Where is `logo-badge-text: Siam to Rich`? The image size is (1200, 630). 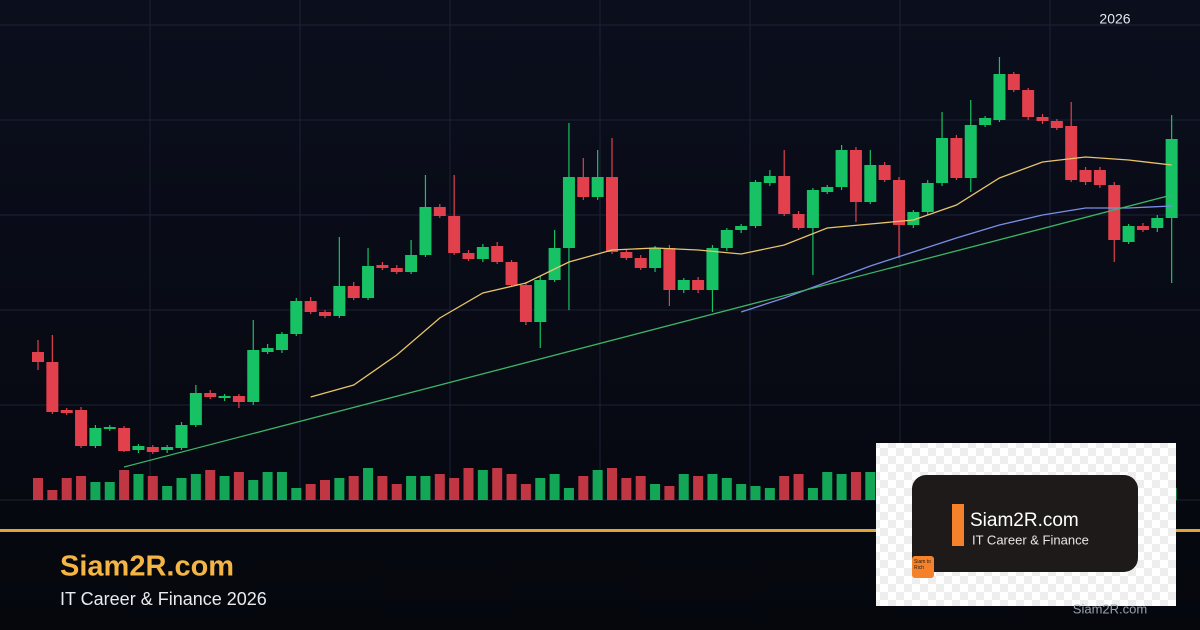 logo-badge-text: Siam to Rich is located at coordinates (922, 565).